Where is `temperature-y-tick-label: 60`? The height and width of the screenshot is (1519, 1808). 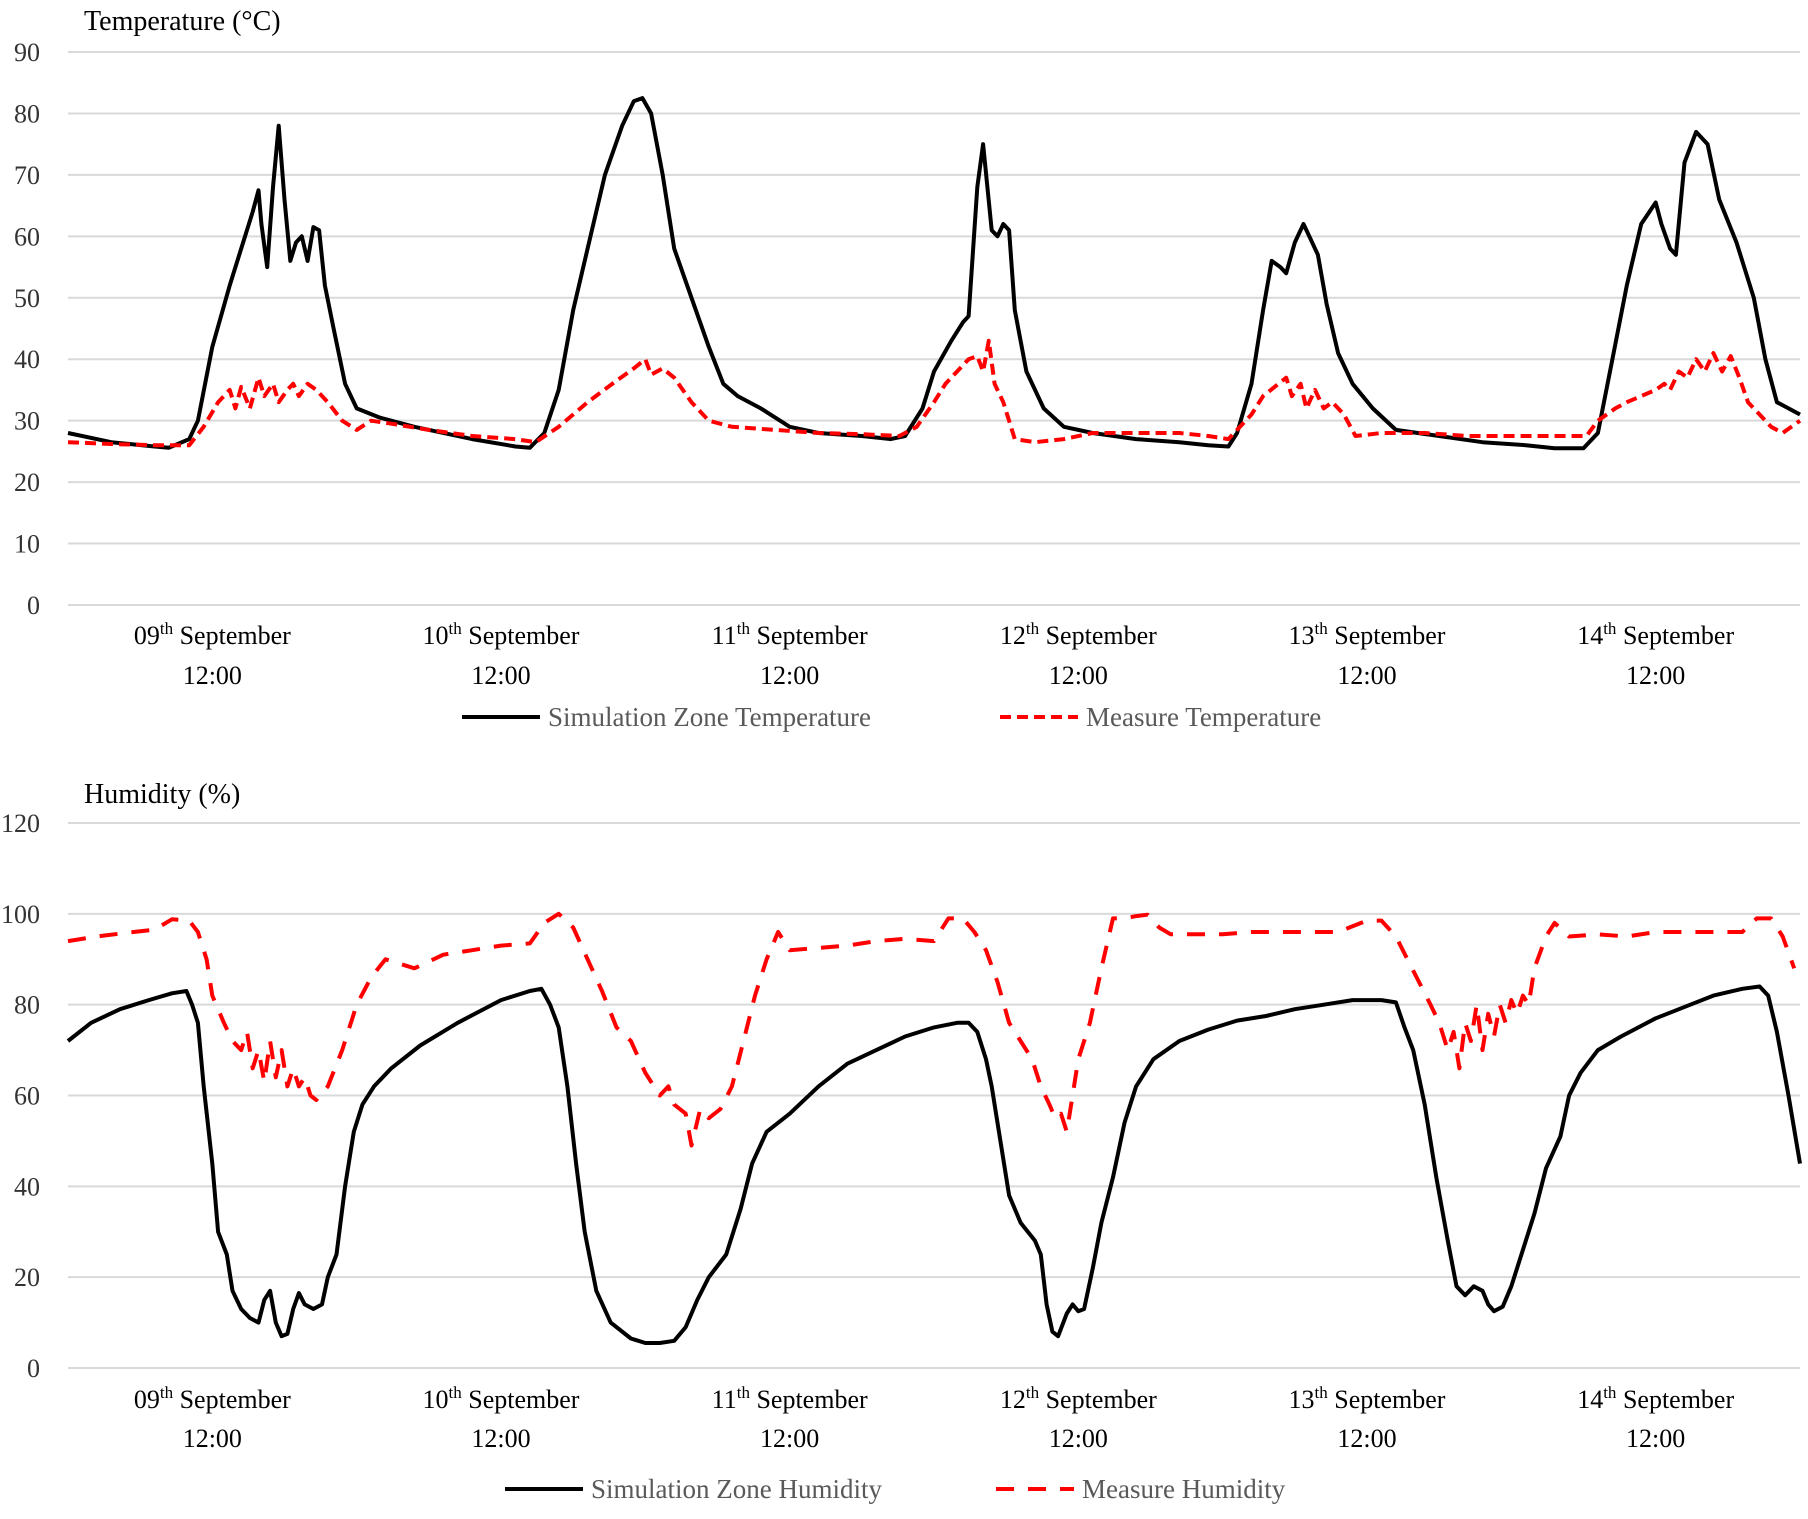
temperature-y-tick-label: 60 is located at coordinates (27, 236).